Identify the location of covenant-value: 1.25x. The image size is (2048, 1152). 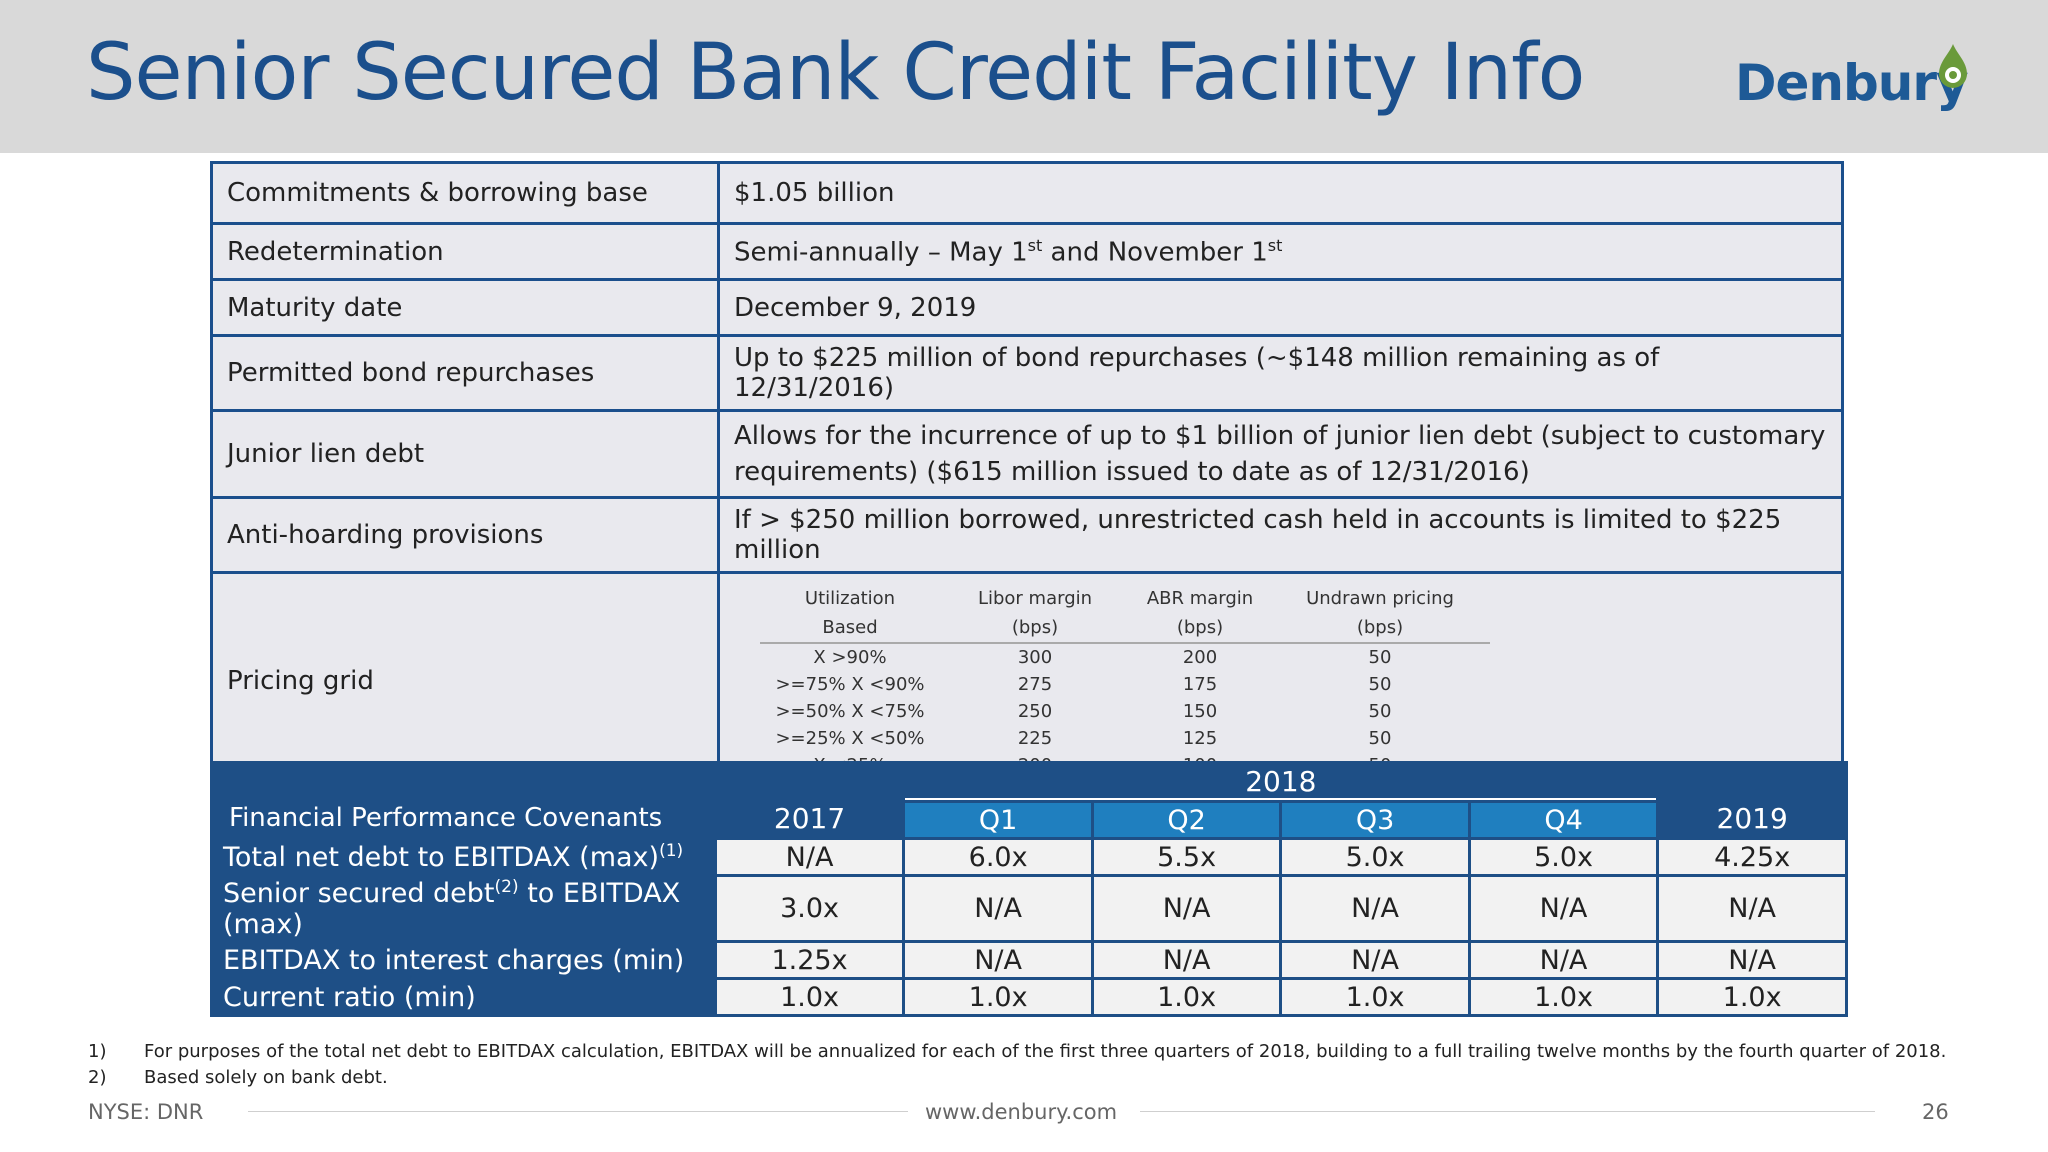
(809, 960).